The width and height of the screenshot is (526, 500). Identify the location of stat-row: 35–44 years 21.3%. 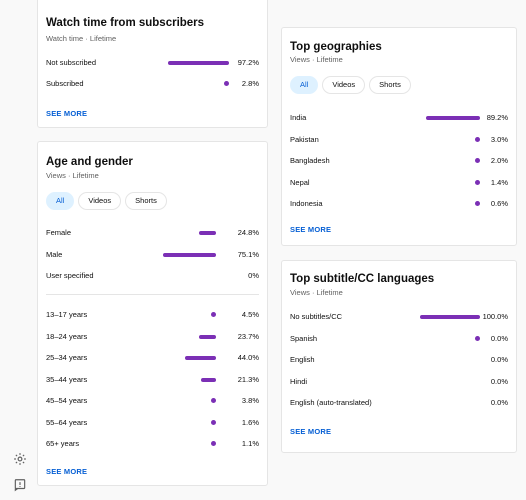
(152, 380).